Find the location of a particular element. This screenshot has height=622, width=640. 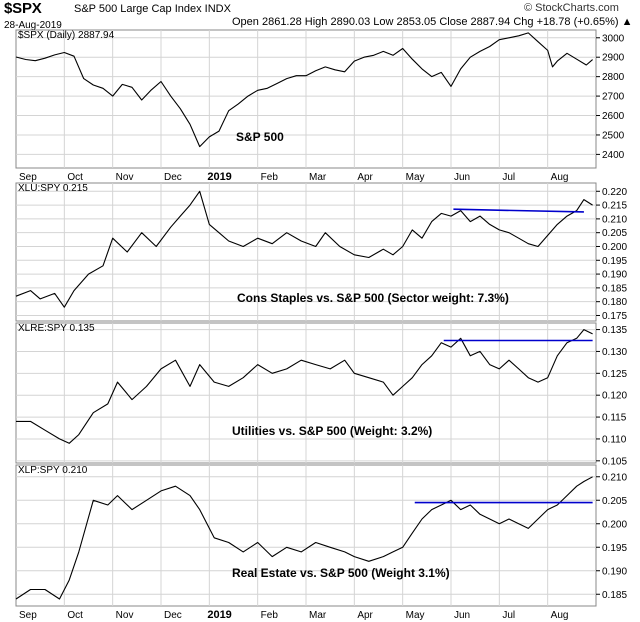

y-tick-label: 0.125 is located at coordinates (614, 374).